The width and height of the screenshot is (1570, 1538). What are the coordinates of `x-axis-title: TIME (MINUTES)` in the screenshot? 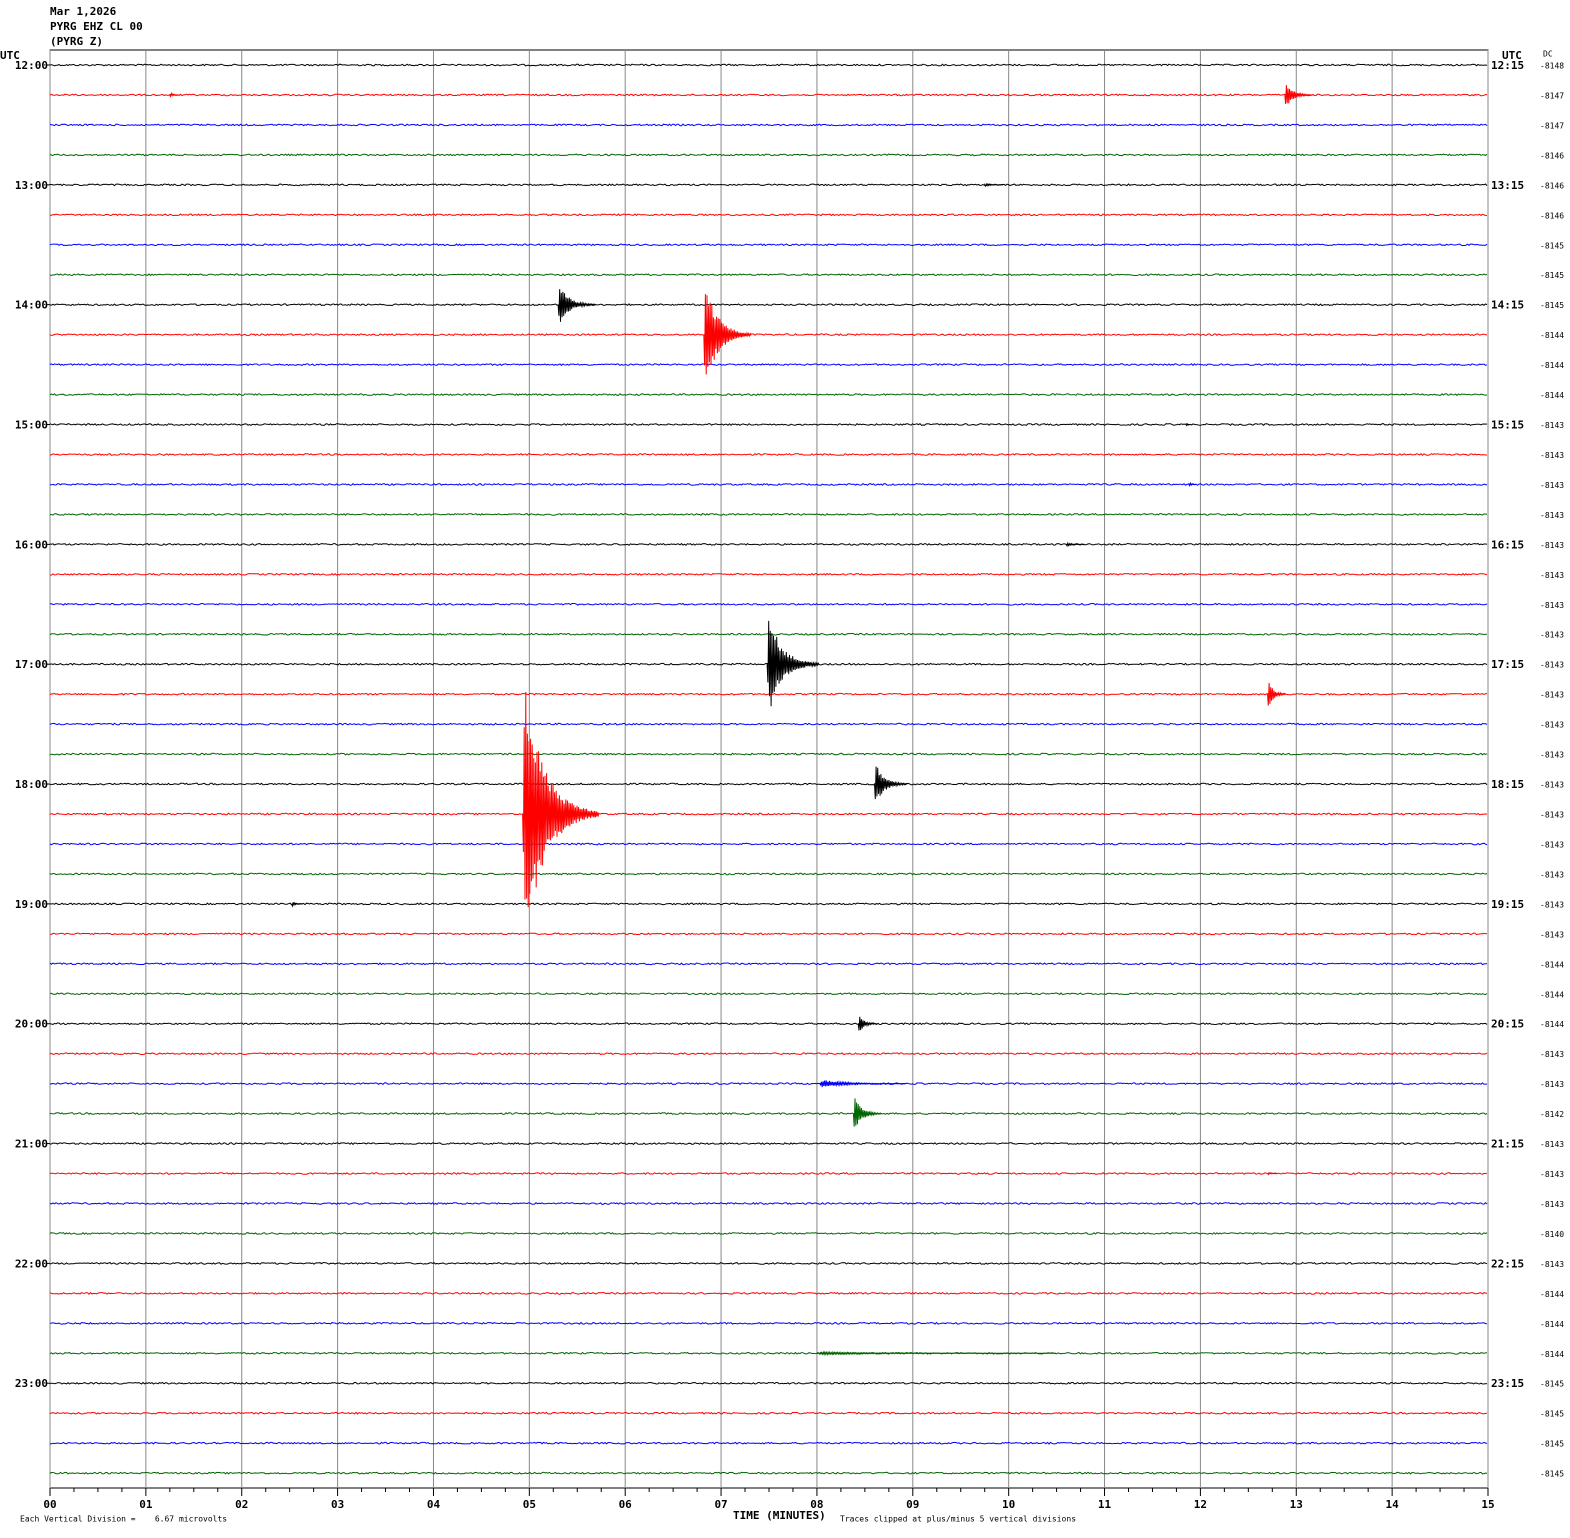 It's located at (779, 1515).